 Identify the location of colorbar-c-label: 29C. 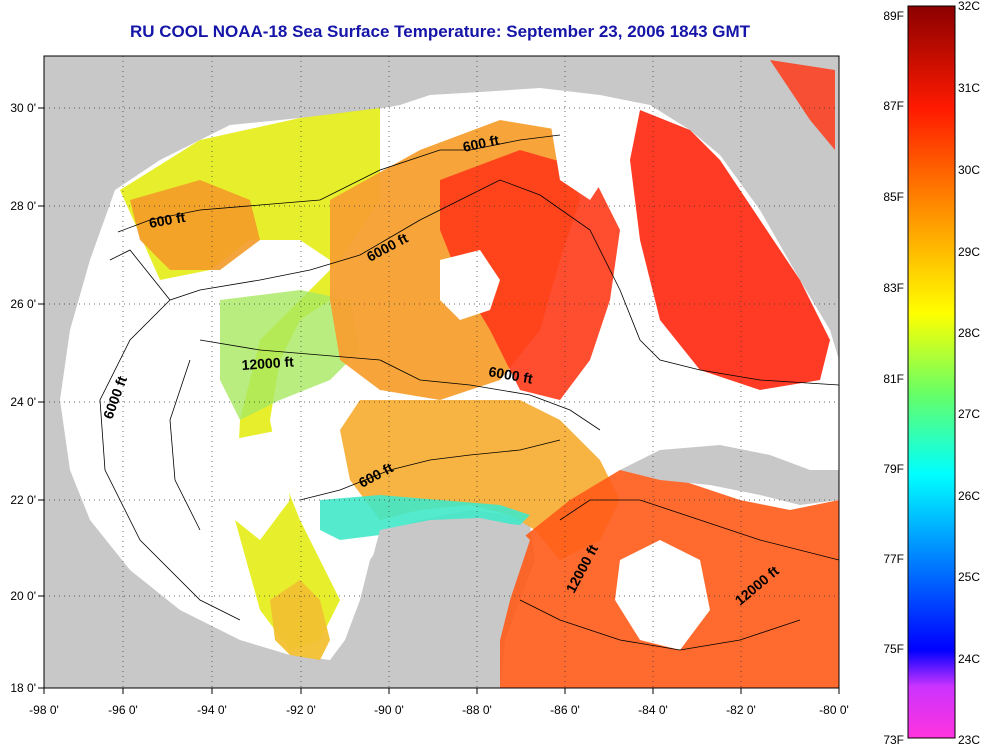
(969, 252).